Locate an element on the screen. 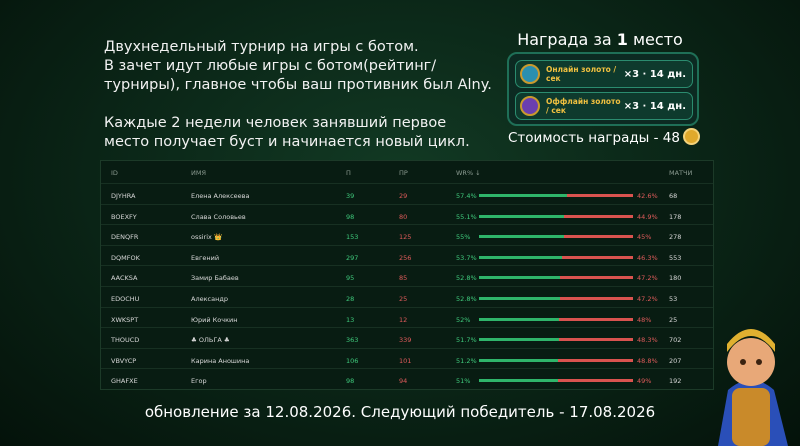 The width and height of the screenshot is (800, 446). id: DJYHRA is located at coordinates (123, 196).